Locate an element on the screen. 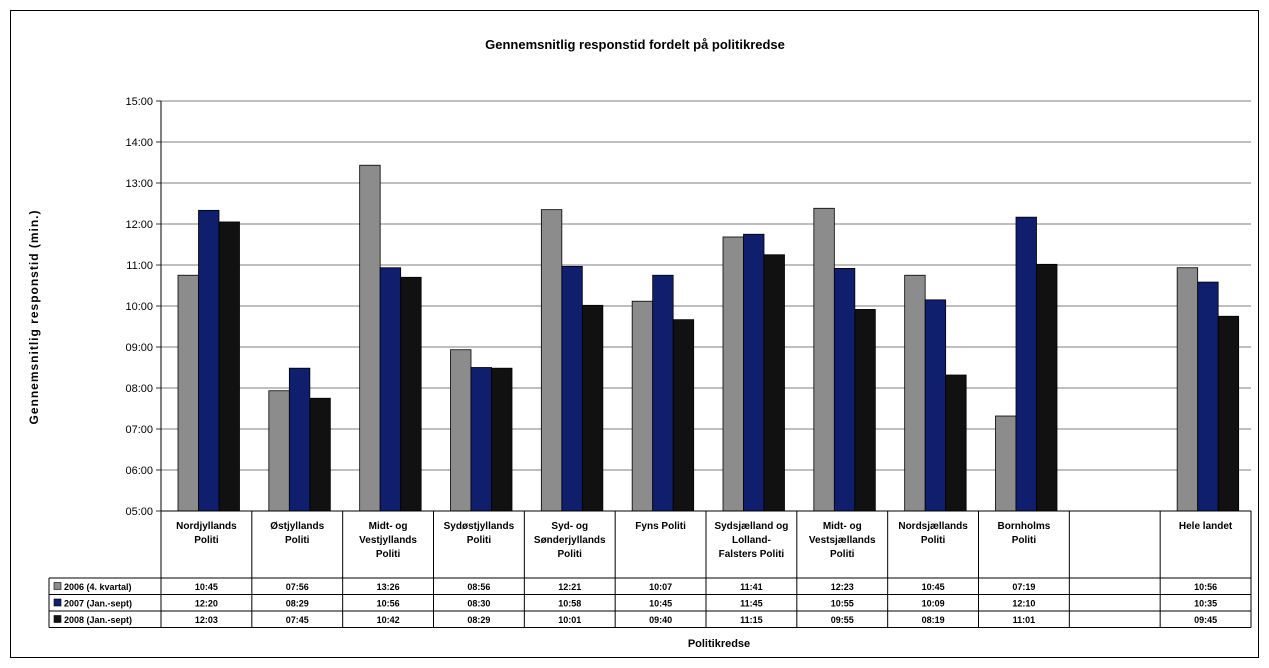 This screenshot has width=1269, height=668. y-tick-label: 09:00 is located at coordinates (139, 348).